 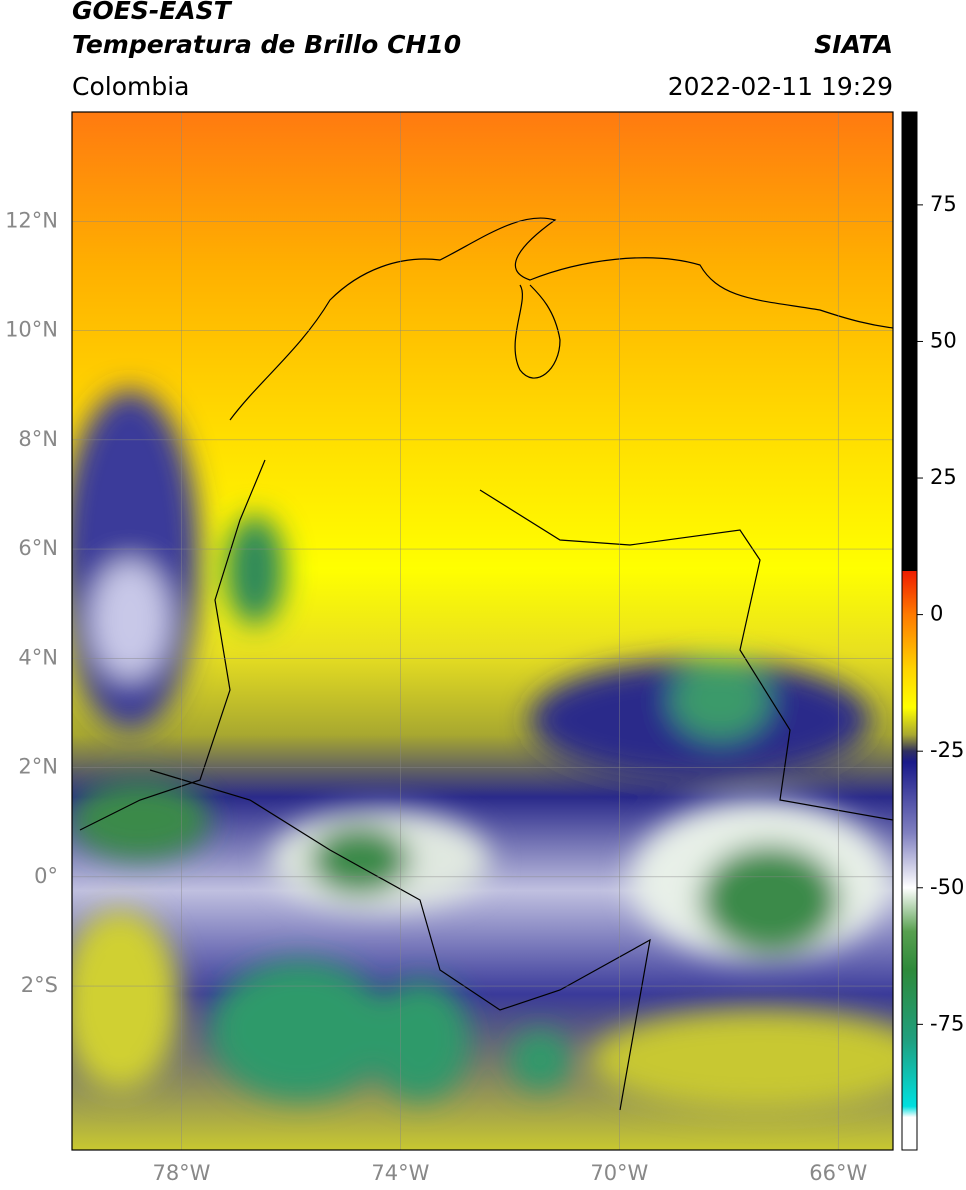 I want to click on colorbar-tick-label: -75, so click(x=947, y=1023).